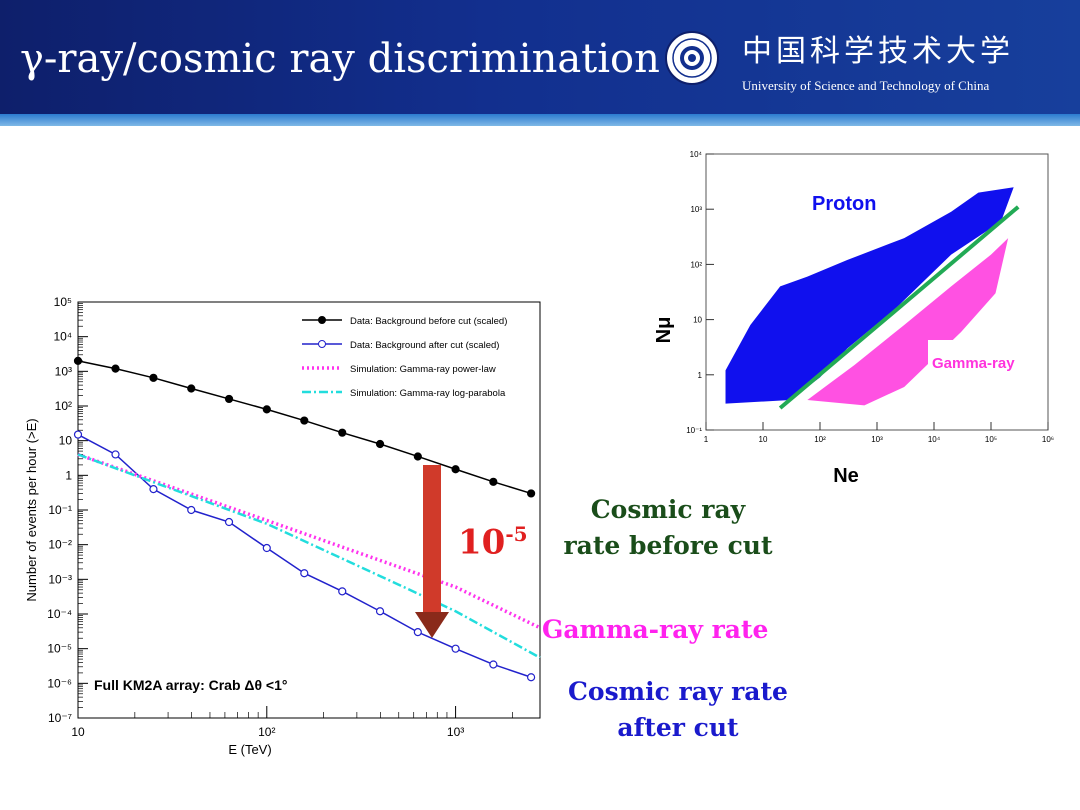 The width and height of the screenshot is (1080, 810). I want to click on y-axis-label: Nμ, so click(664, 330).